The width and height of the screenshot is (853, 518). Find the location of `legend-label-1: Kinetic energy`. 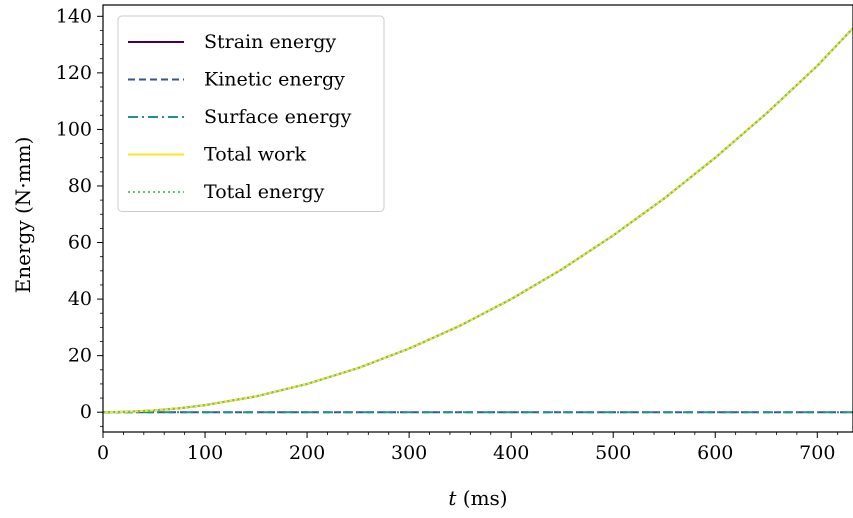

legend-label-1: Kinetic energy is located at coordinates (274, 80).